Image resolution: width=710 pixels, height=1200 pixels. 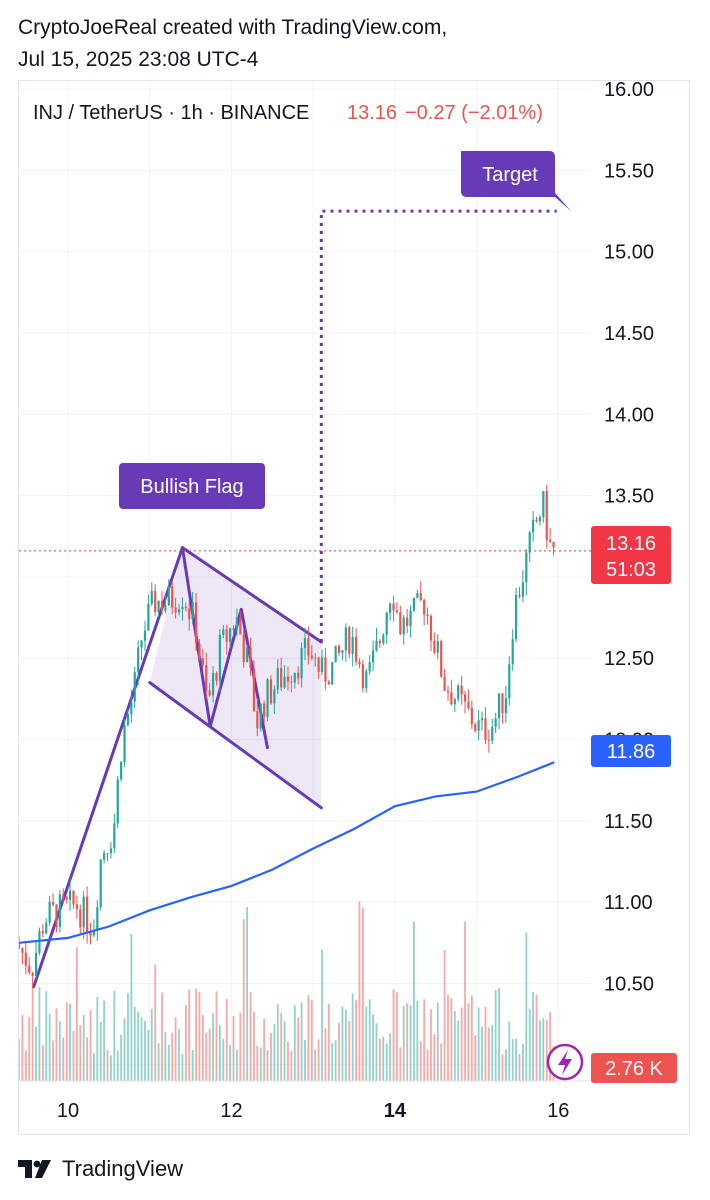 I want to click on moving-average-badge-value: 11.86, so click(x=631, y=752).